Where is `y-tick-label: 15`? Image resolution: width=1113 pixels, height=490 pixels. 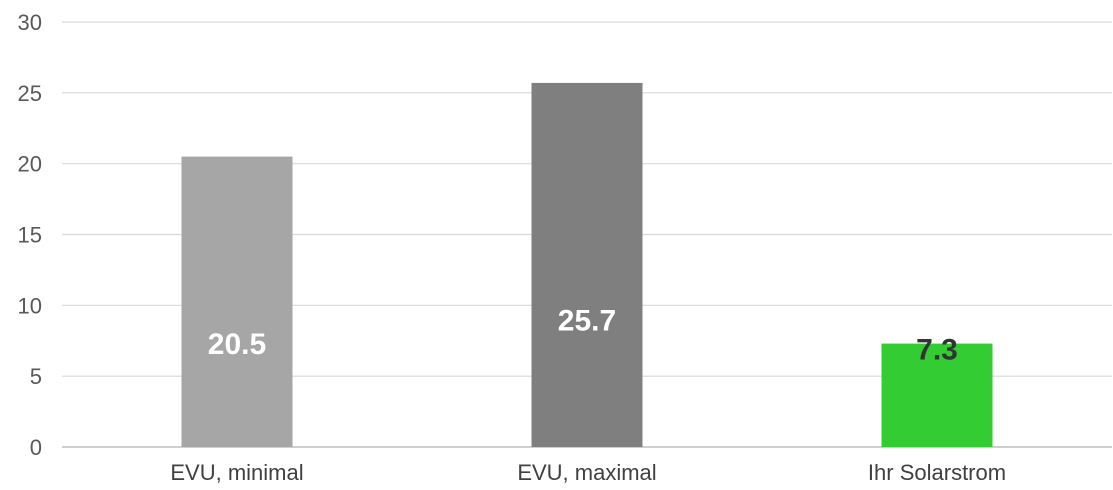 y-tick-label: 15 is located at coordinates (30, 235).